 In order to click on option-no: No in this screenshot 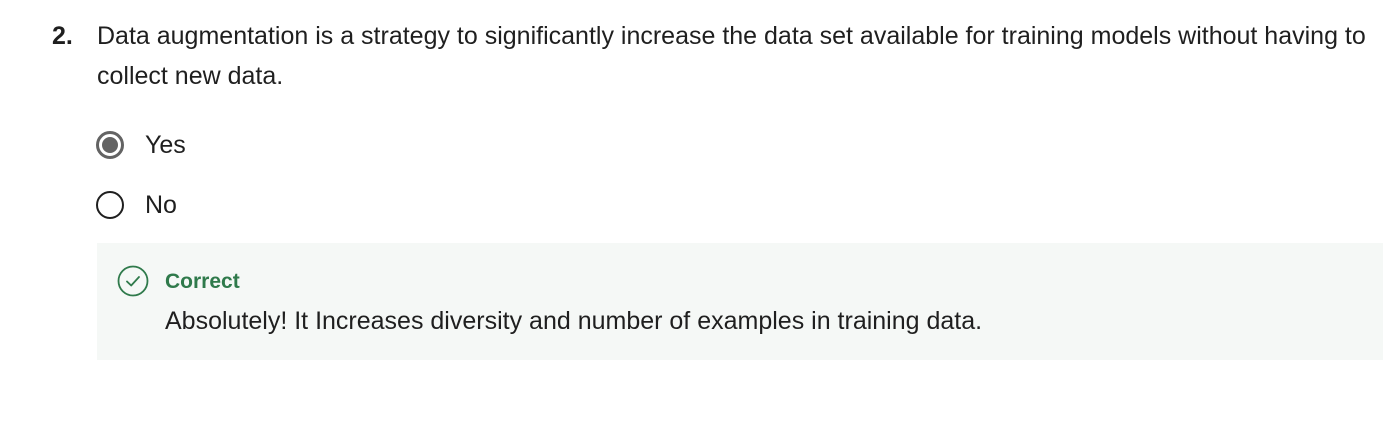, I will do `click(140, 205)`.